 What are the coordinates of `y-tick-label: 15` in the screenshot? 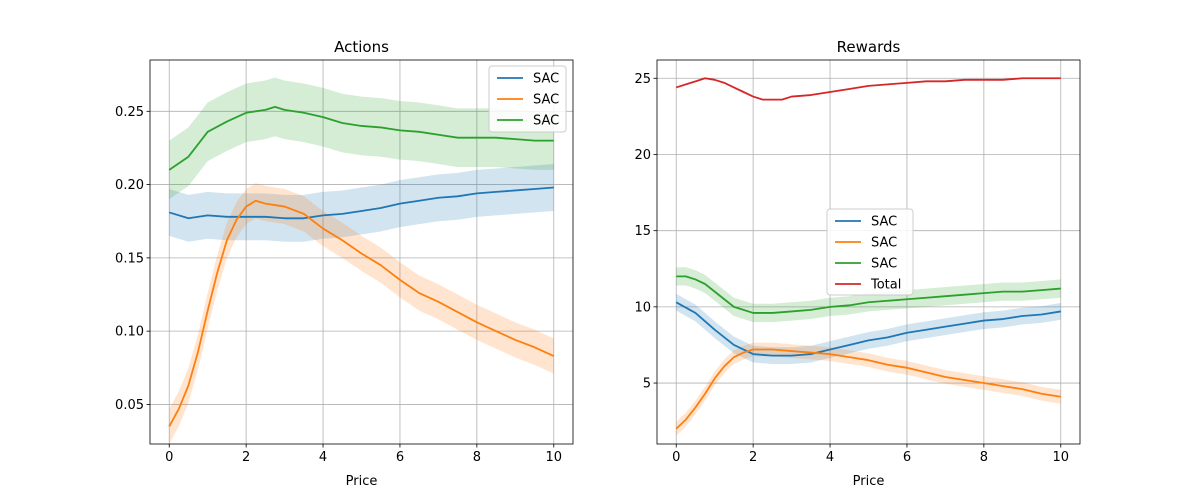 It's located at (642, 231).